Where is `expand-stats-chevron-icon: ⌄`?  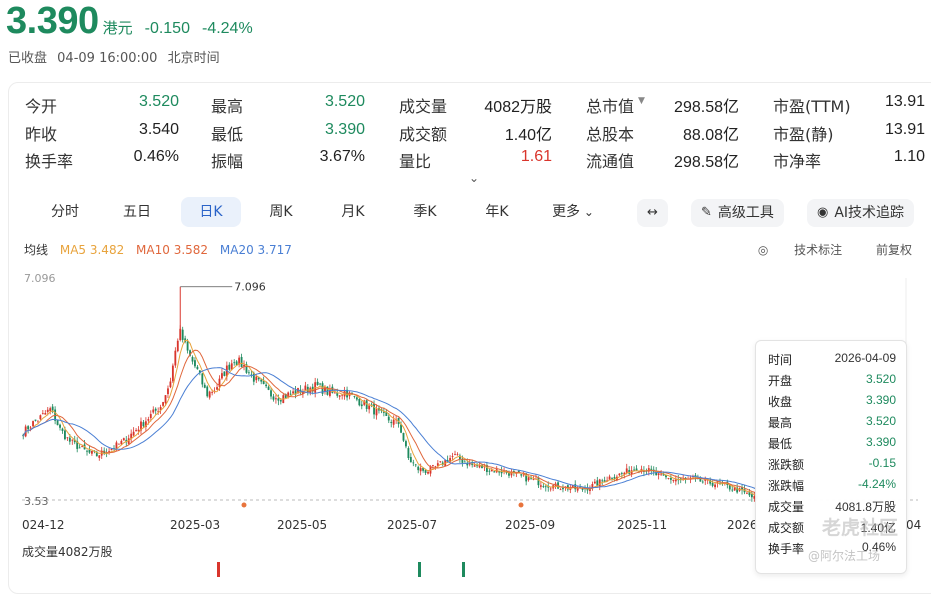 expand-stats-chevron-icon: ⌄ is located at coordinates (474, 178).